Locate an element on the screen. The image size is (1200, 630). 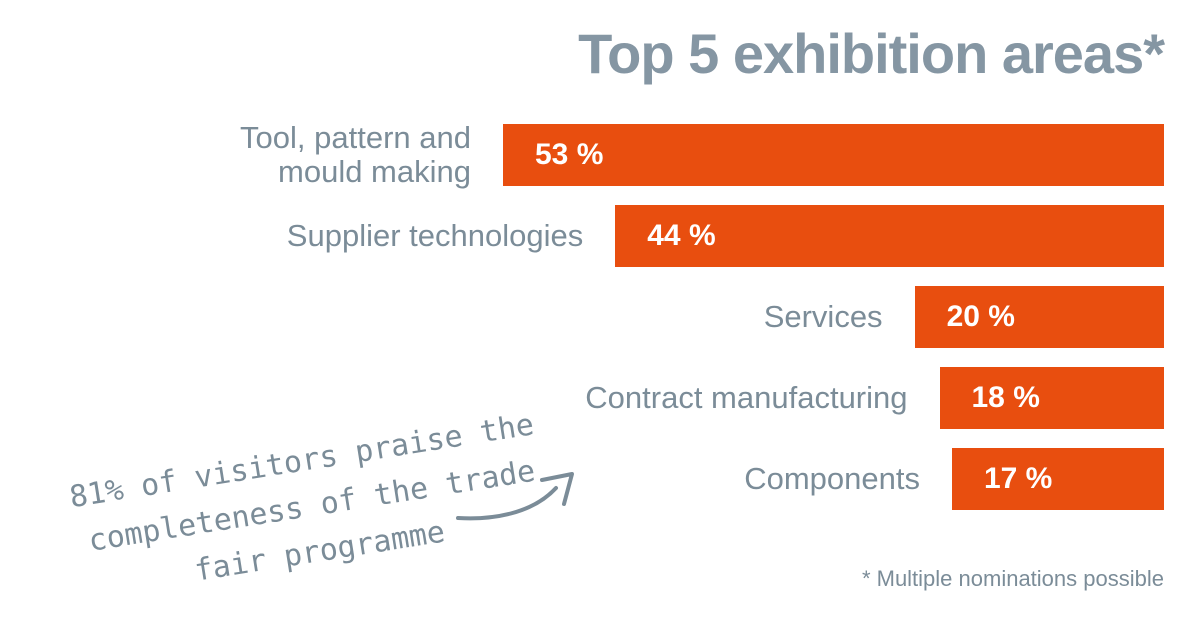
annotation-arrowhead-icon is located at coordinates (557, 489).